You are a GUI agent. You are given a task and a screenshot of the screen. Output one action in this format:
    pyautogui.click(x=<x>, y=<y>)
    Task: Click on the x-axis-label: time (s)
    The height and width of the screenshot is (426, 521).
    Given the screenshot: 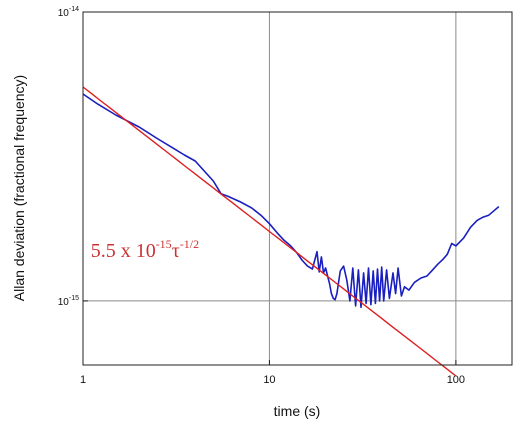 What is the action you would take?
    pyautogui.click(x=297, y=411)
    